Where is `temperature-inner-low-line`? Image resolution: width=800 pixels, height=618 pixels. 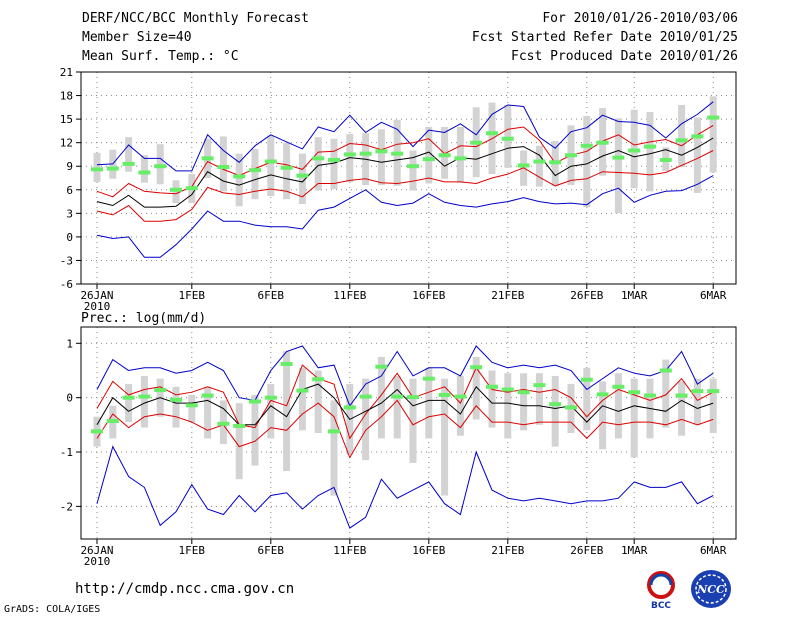 temperature-inner-low-line is located at coordinates (405, 186).